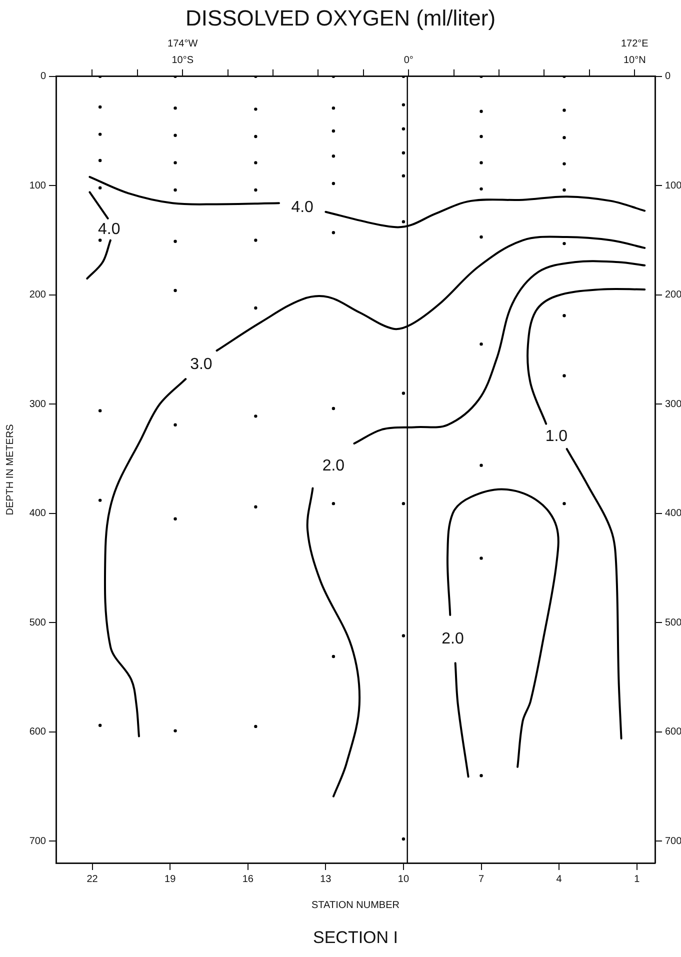 This screenshot has width=681, height=957. I want to click on text: 172°E, so click(634, 44).